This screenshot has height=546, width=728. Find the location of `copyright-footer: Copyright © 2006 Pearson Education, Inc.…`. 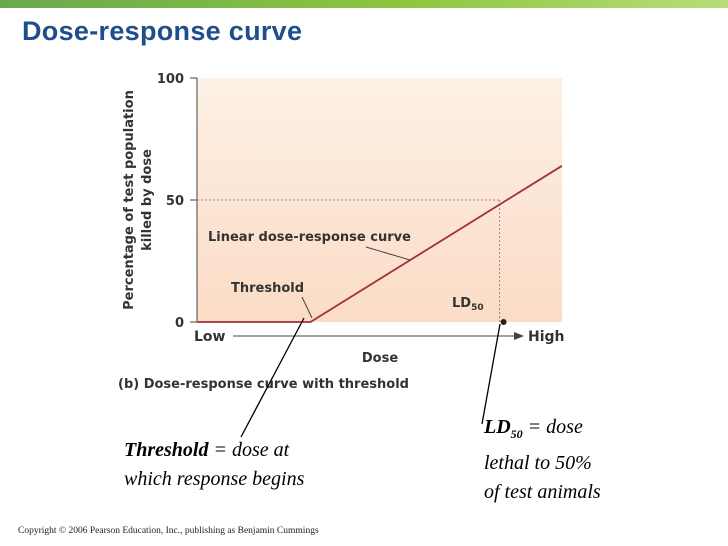

copyright-footer: Copyright © 2006 Pearson Education, Inc.… is located at coordinates (168, 531).